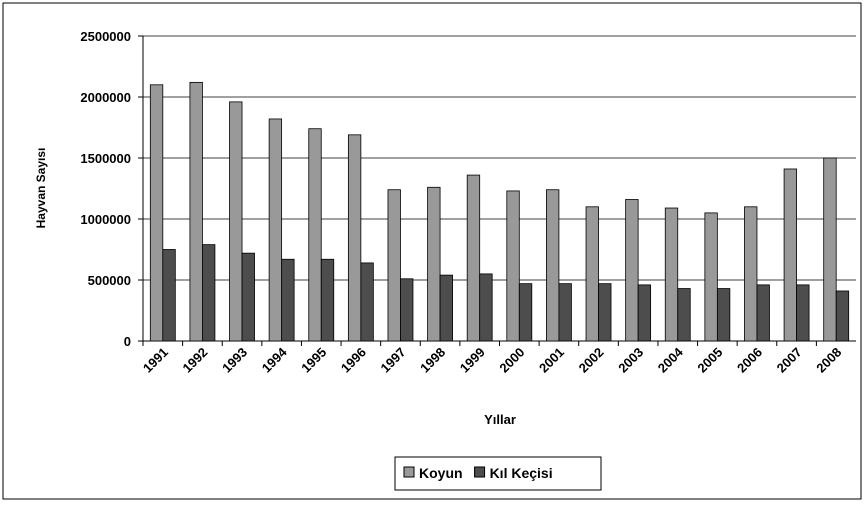 Image resolution: width=864 pixels, height=507 pixels. Describe the element at coordinates (105, 97) in the screenshot. I see `y-tick-label: 2000000` at that location.